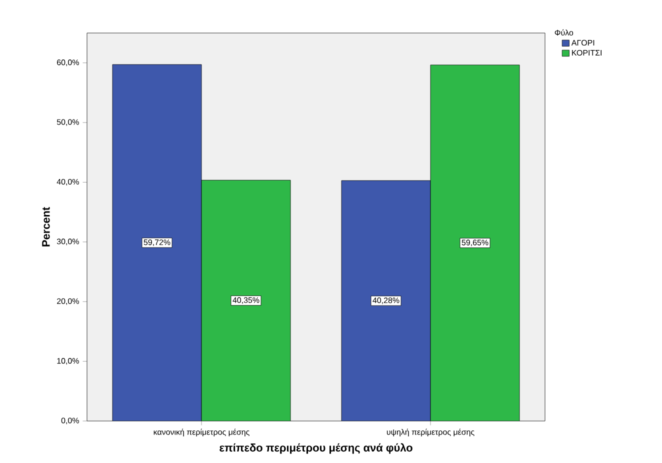  Describe the element at coordinates (46, 226) in the screenshot. I see `y-axis-title: Percent` at that location.